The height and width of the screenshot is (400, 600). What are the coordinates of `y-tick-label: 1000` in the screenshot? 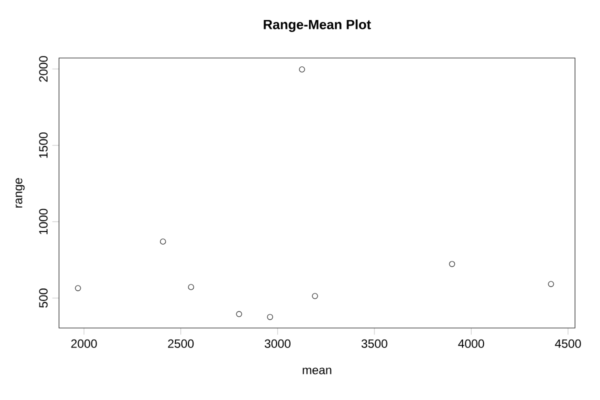 It's located at (43, 221).